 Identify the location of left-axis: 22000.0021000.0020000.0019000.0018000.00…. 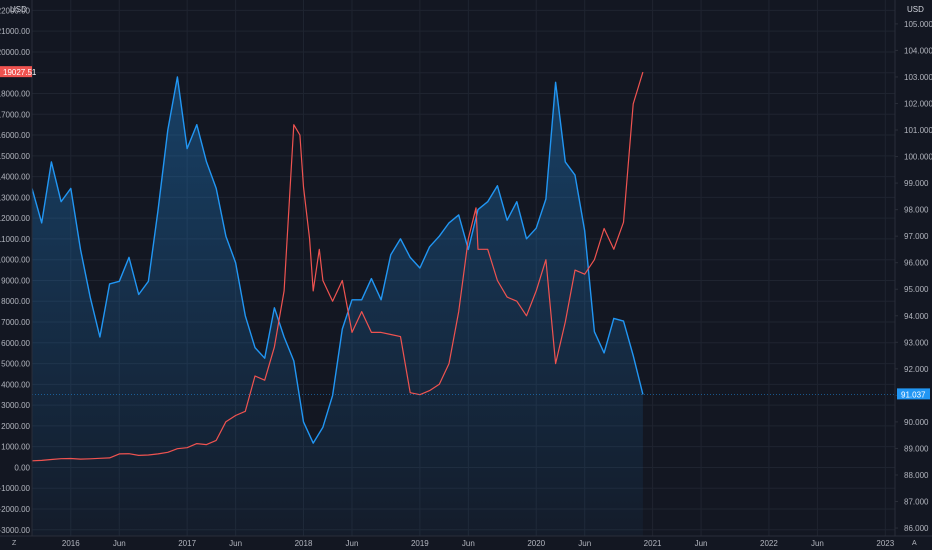
(15, 270).